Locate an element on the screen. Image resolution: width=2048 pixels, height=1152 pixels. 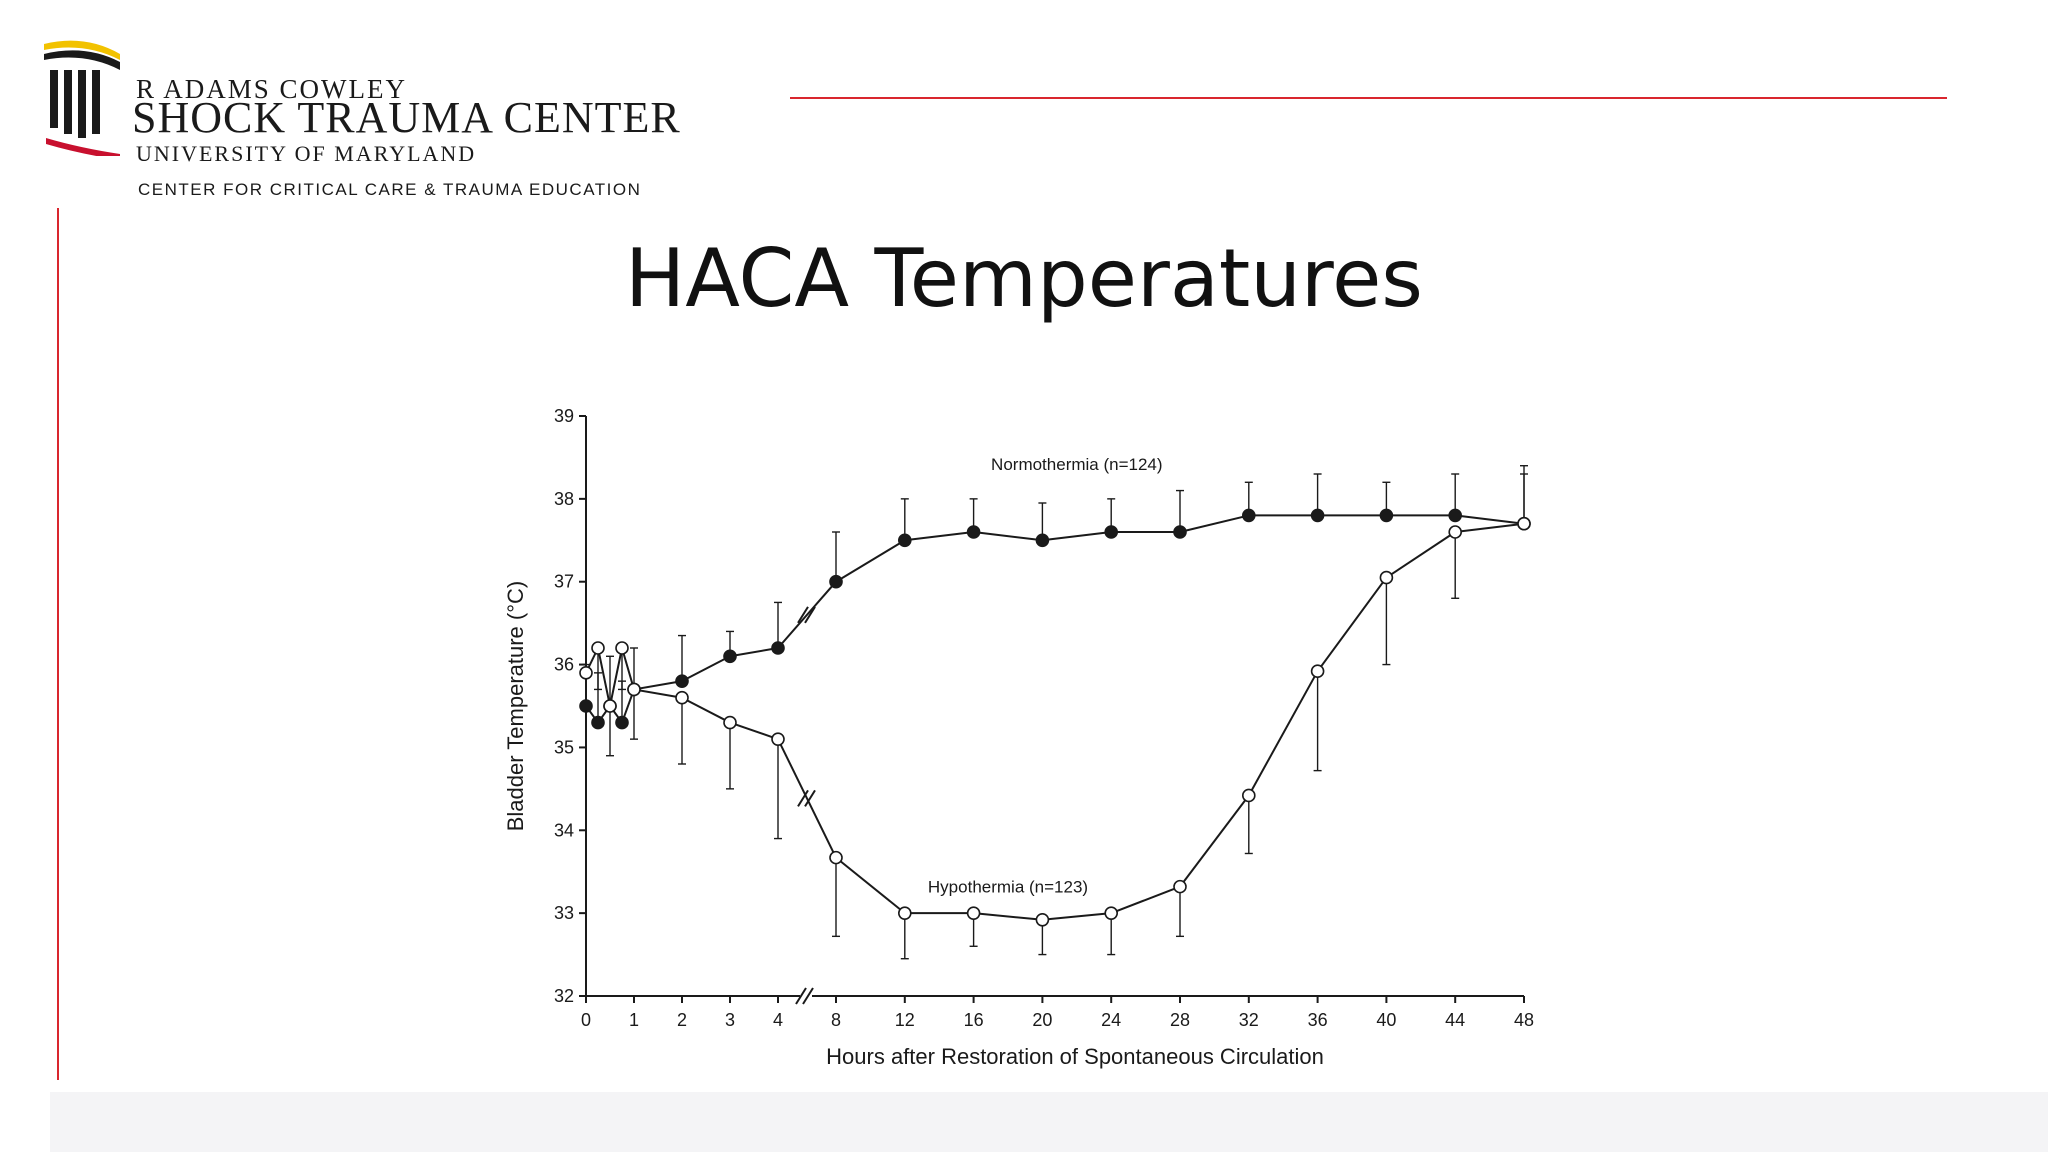
y-tick-label: 33 is located at coordinates (564, 913).